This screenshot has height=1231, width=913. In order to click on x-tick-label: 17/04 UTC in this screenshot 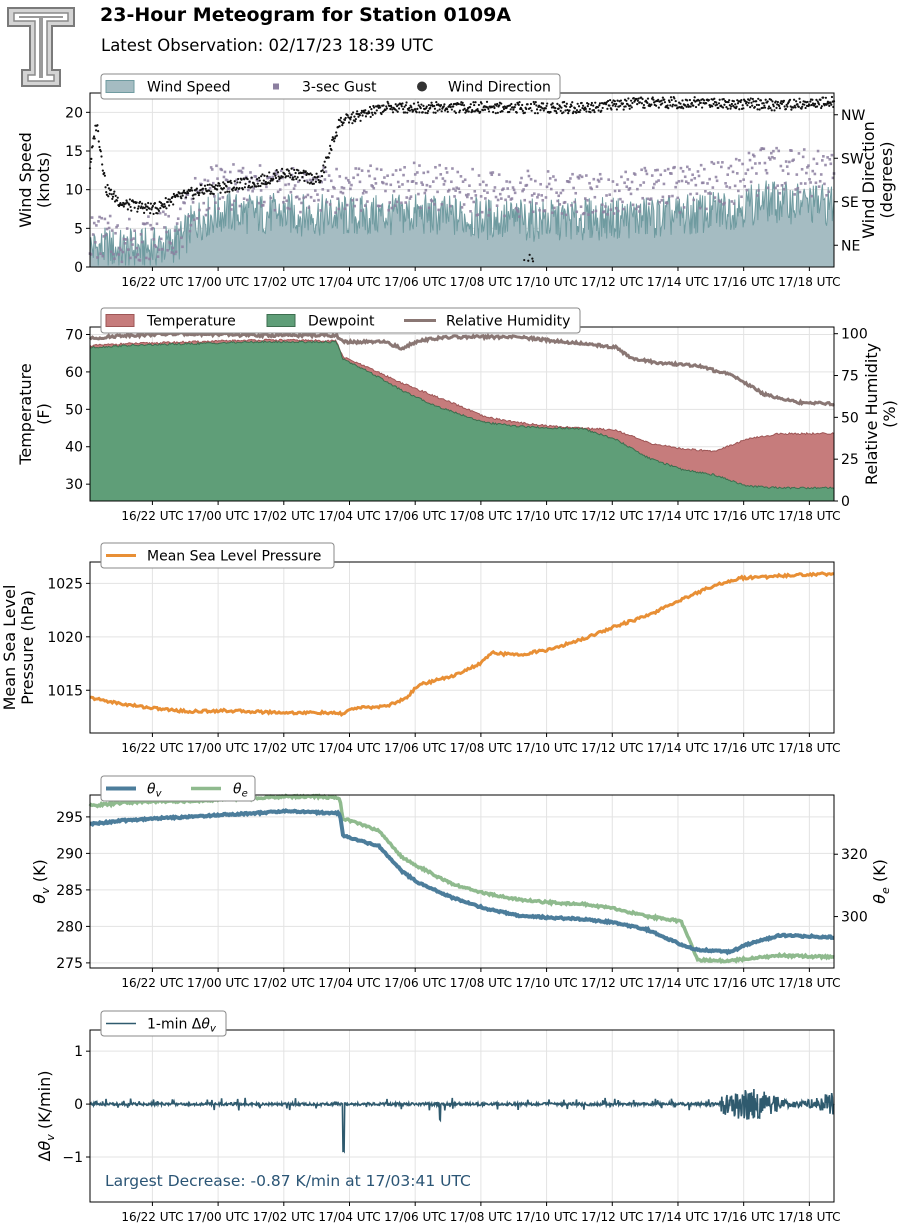, I will do `click(349, 748)`.